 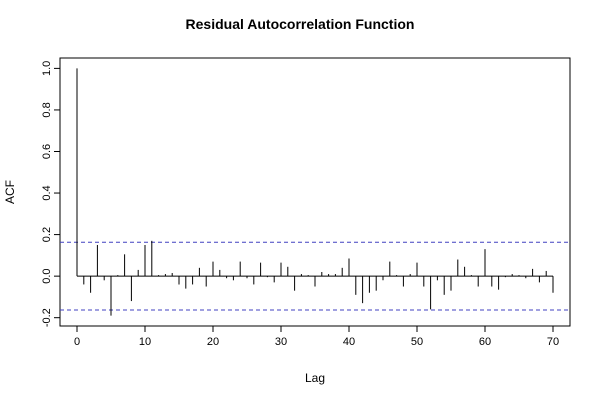 What do you see at coordinates (47, 317) in the screenshot?
I see `y-tick-label: -0.2` at bounding box center [47, 317].